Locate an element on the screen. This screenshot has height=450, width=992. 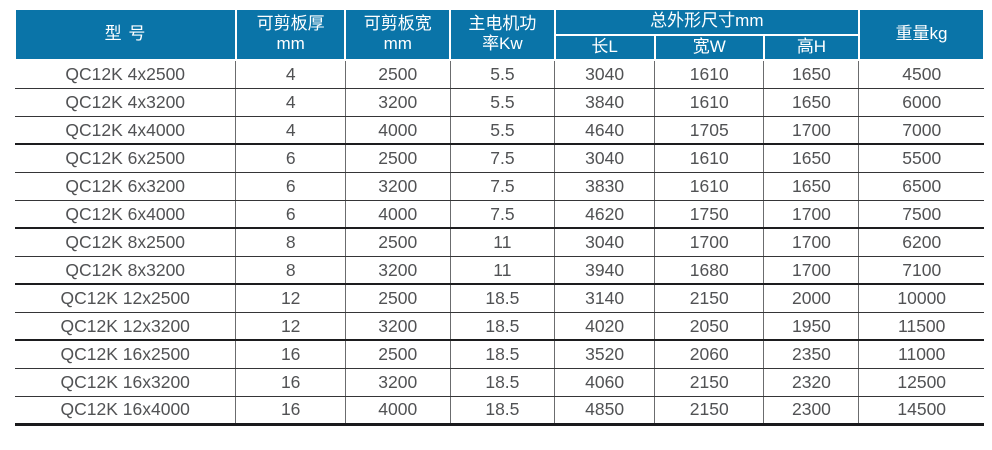
cell-model: QC12K 6x3200 is located at coordinates (125, 186).